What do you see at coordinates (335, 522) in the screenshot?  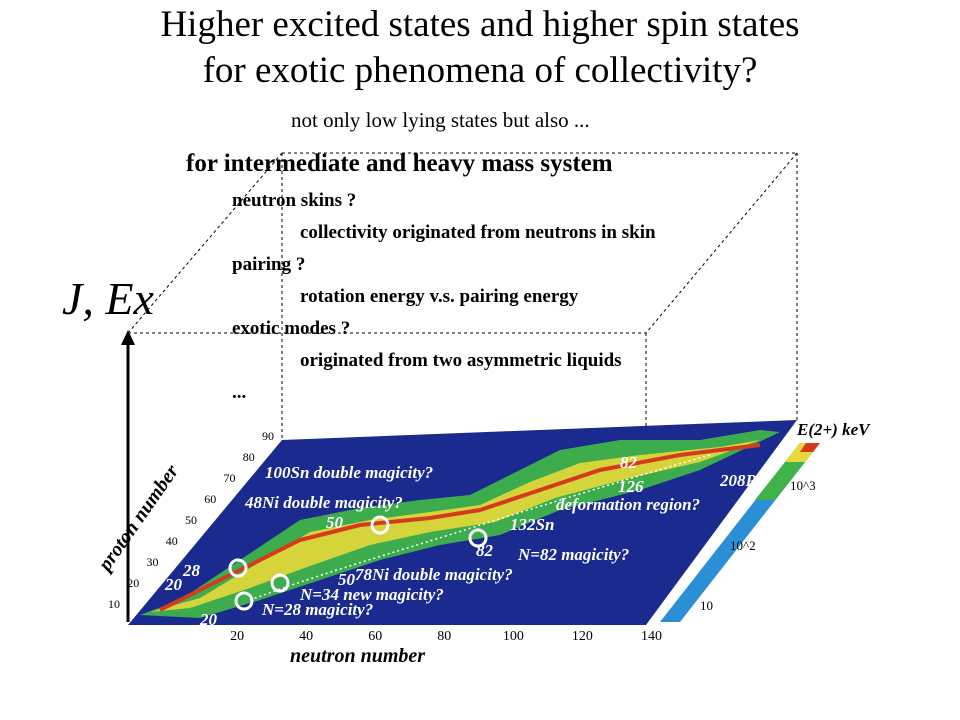 I see `magic-50a: 50` at bounding box center [335, 522].